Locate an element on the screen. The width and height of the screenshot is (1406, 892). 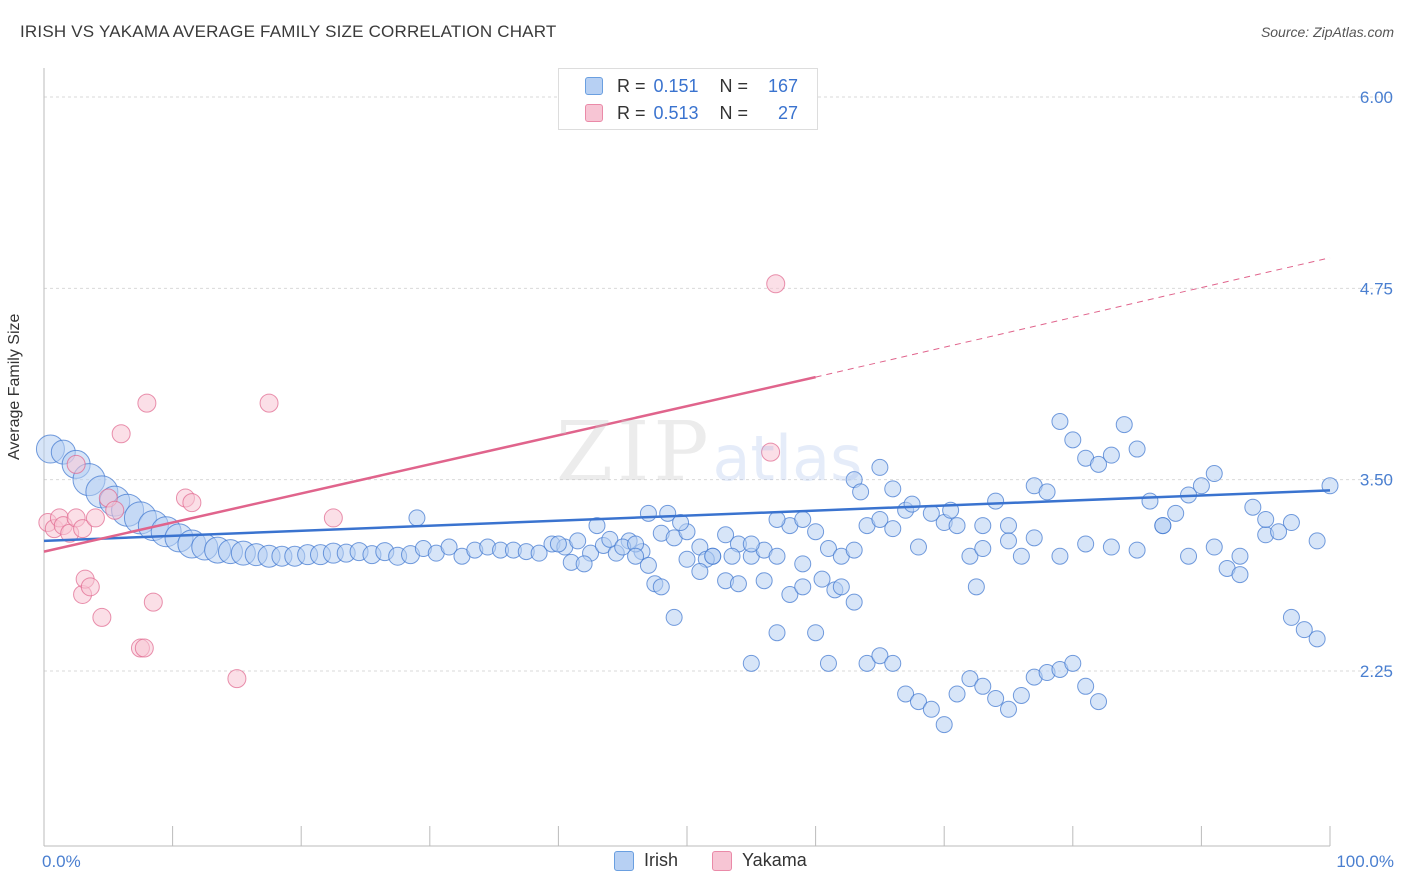
y-tick-label: 2.25 is located at coordinates (1376, 671).